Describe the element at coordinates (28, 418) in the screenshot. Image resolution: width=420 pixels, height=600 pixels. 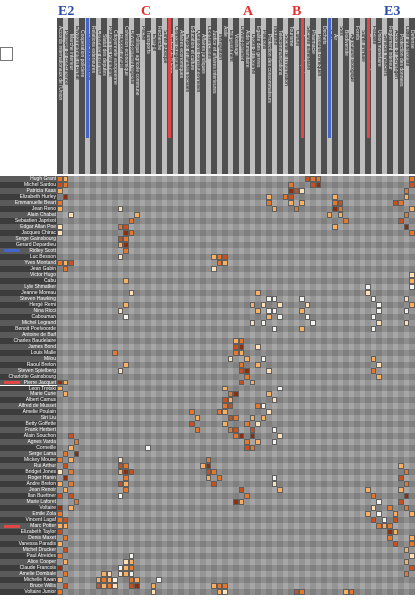
I see `row-header: Siri Liu` at that location.